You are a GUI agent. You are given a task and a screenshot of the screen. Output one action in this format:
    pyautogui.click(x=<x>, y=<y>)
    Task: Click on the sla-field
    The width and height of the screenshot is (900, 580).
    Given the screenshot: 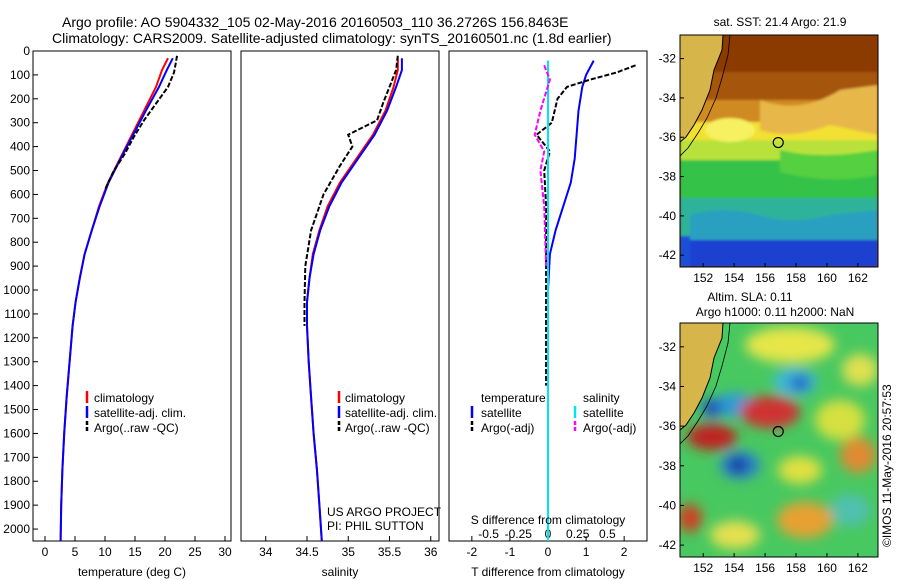 What is the action you would take?
    pyautogui.click(x=779, y=440)
    